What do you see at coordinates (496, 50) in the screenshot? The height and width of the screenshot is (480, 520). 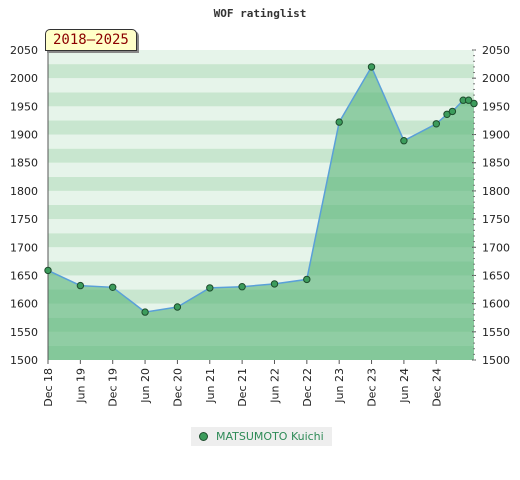 I see `y-tick-label-right: 2050` at bounding box center [496, 50].